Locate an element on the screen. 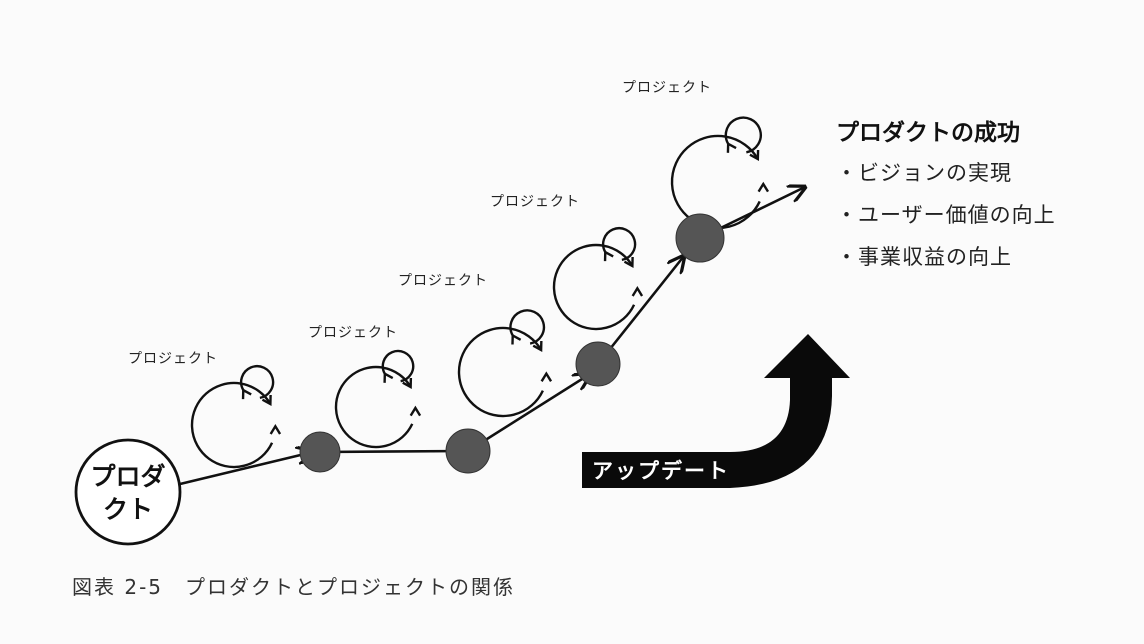 This screenshot has width=1144, height=644. product-success: プロダクトの成功 ・ビジョンの実現 ・ユーザー価値の向上 ・事業収益の向上 is located at coordinates (946, 194).